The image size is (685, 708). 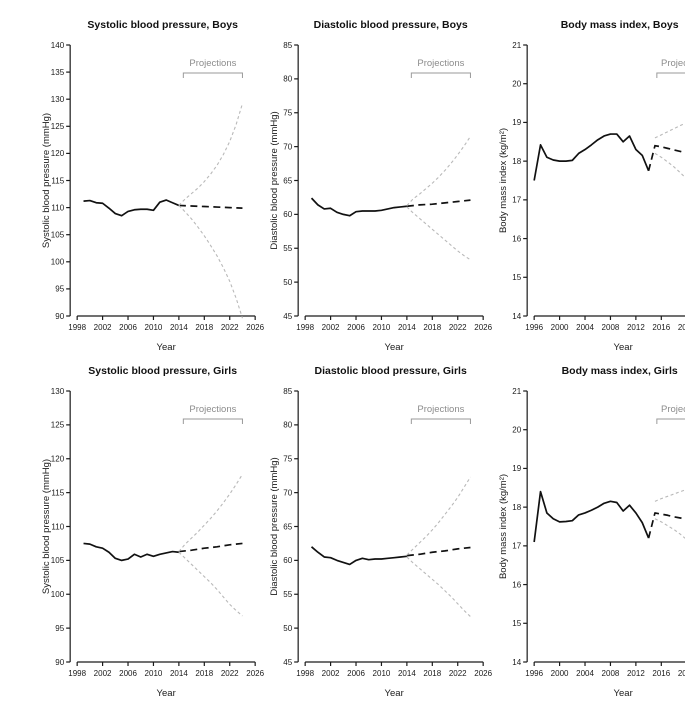 I want to click on y-tick-label: 60, so click(x=288, y=214).